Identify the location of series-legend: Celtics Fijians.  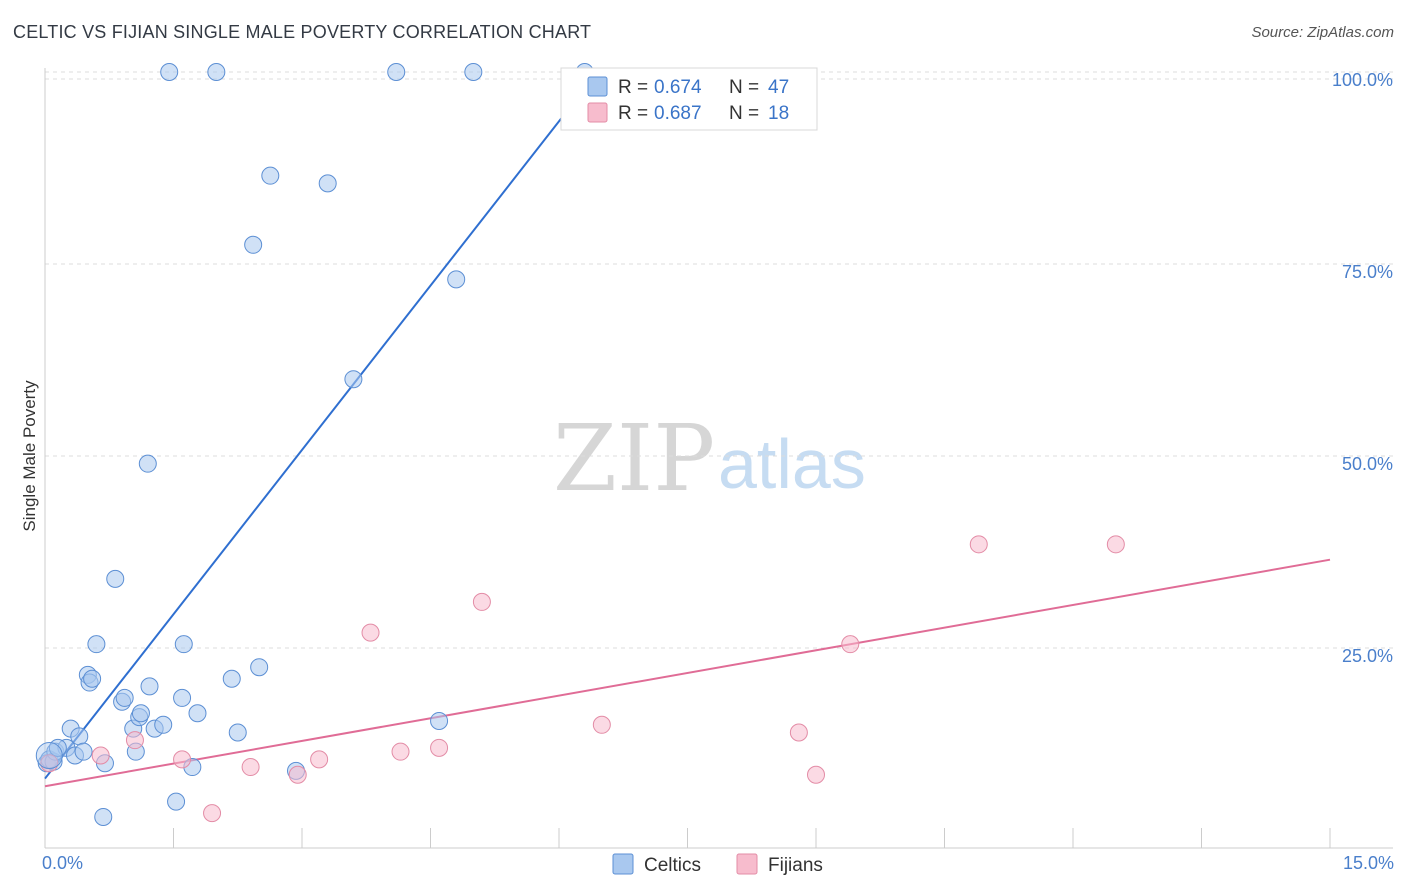
(717, 864).